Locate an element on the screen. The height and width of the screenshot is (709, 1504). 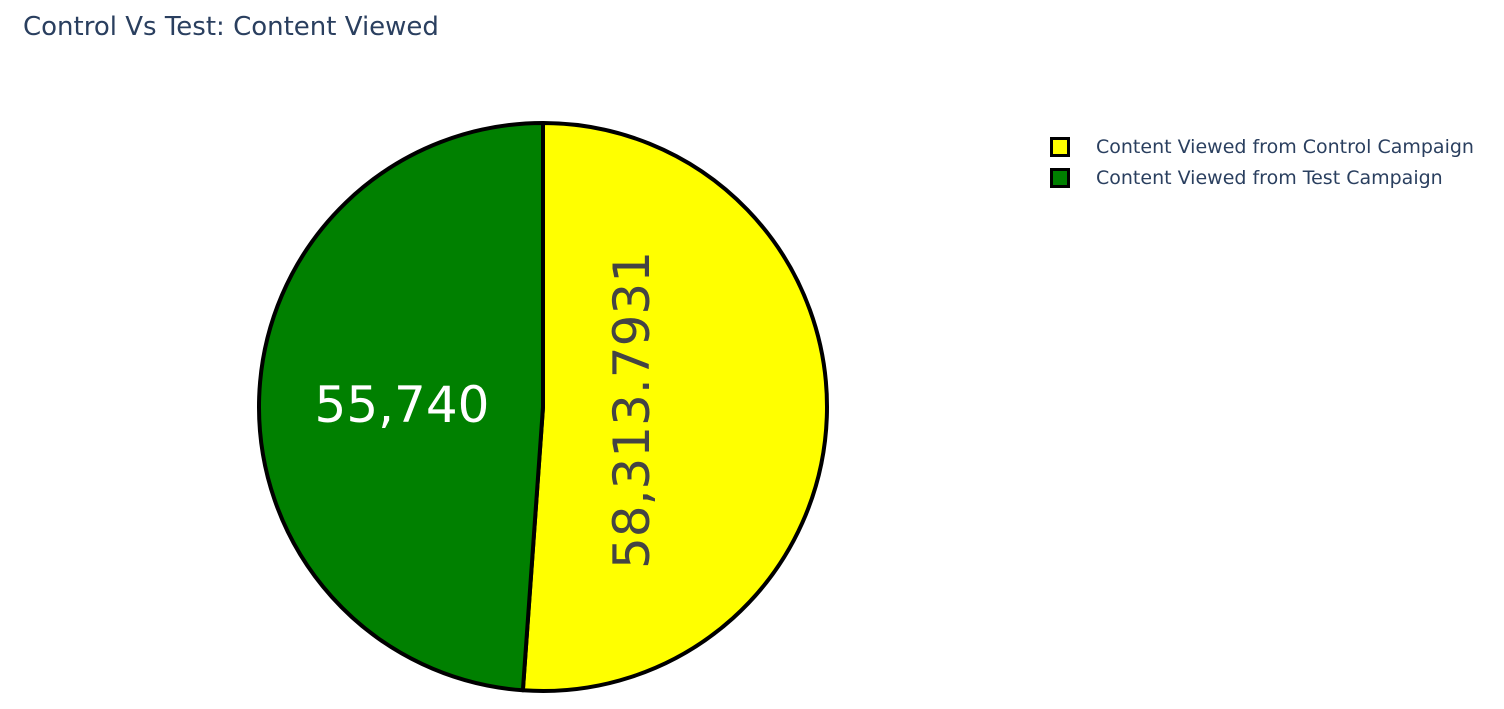
legend-label-test: Content Viewed from Test Campaign is located at coordinates (1269, 178).